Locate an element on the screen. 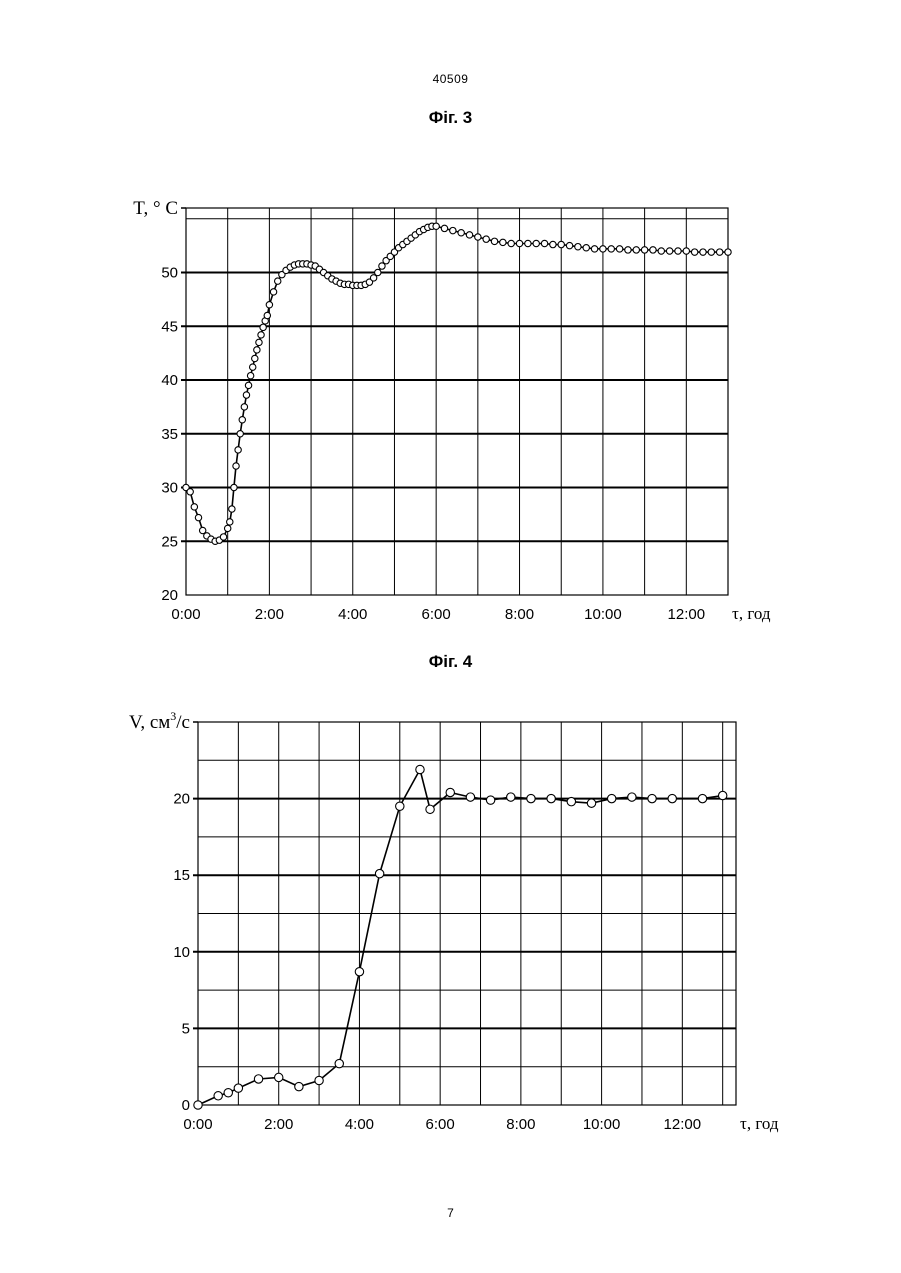 The image size is (901, 1273). figure-4-title: Фіг. 4 is located at coordinates (450, 662).